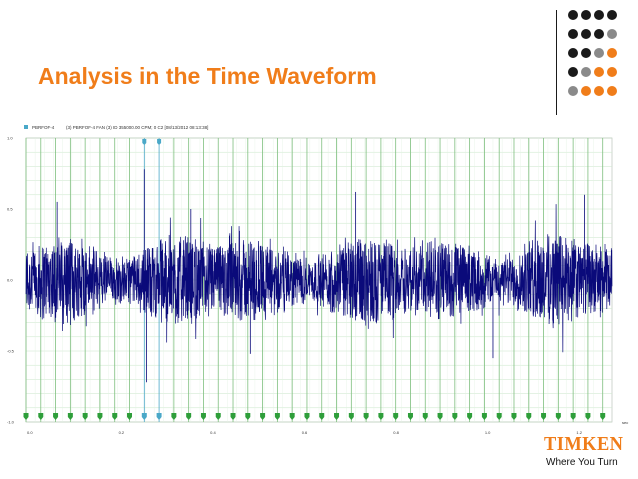 The width and height of the screenshot is (638, 479). I want to click on x-tick-label: 0.0, so click(30, 432).